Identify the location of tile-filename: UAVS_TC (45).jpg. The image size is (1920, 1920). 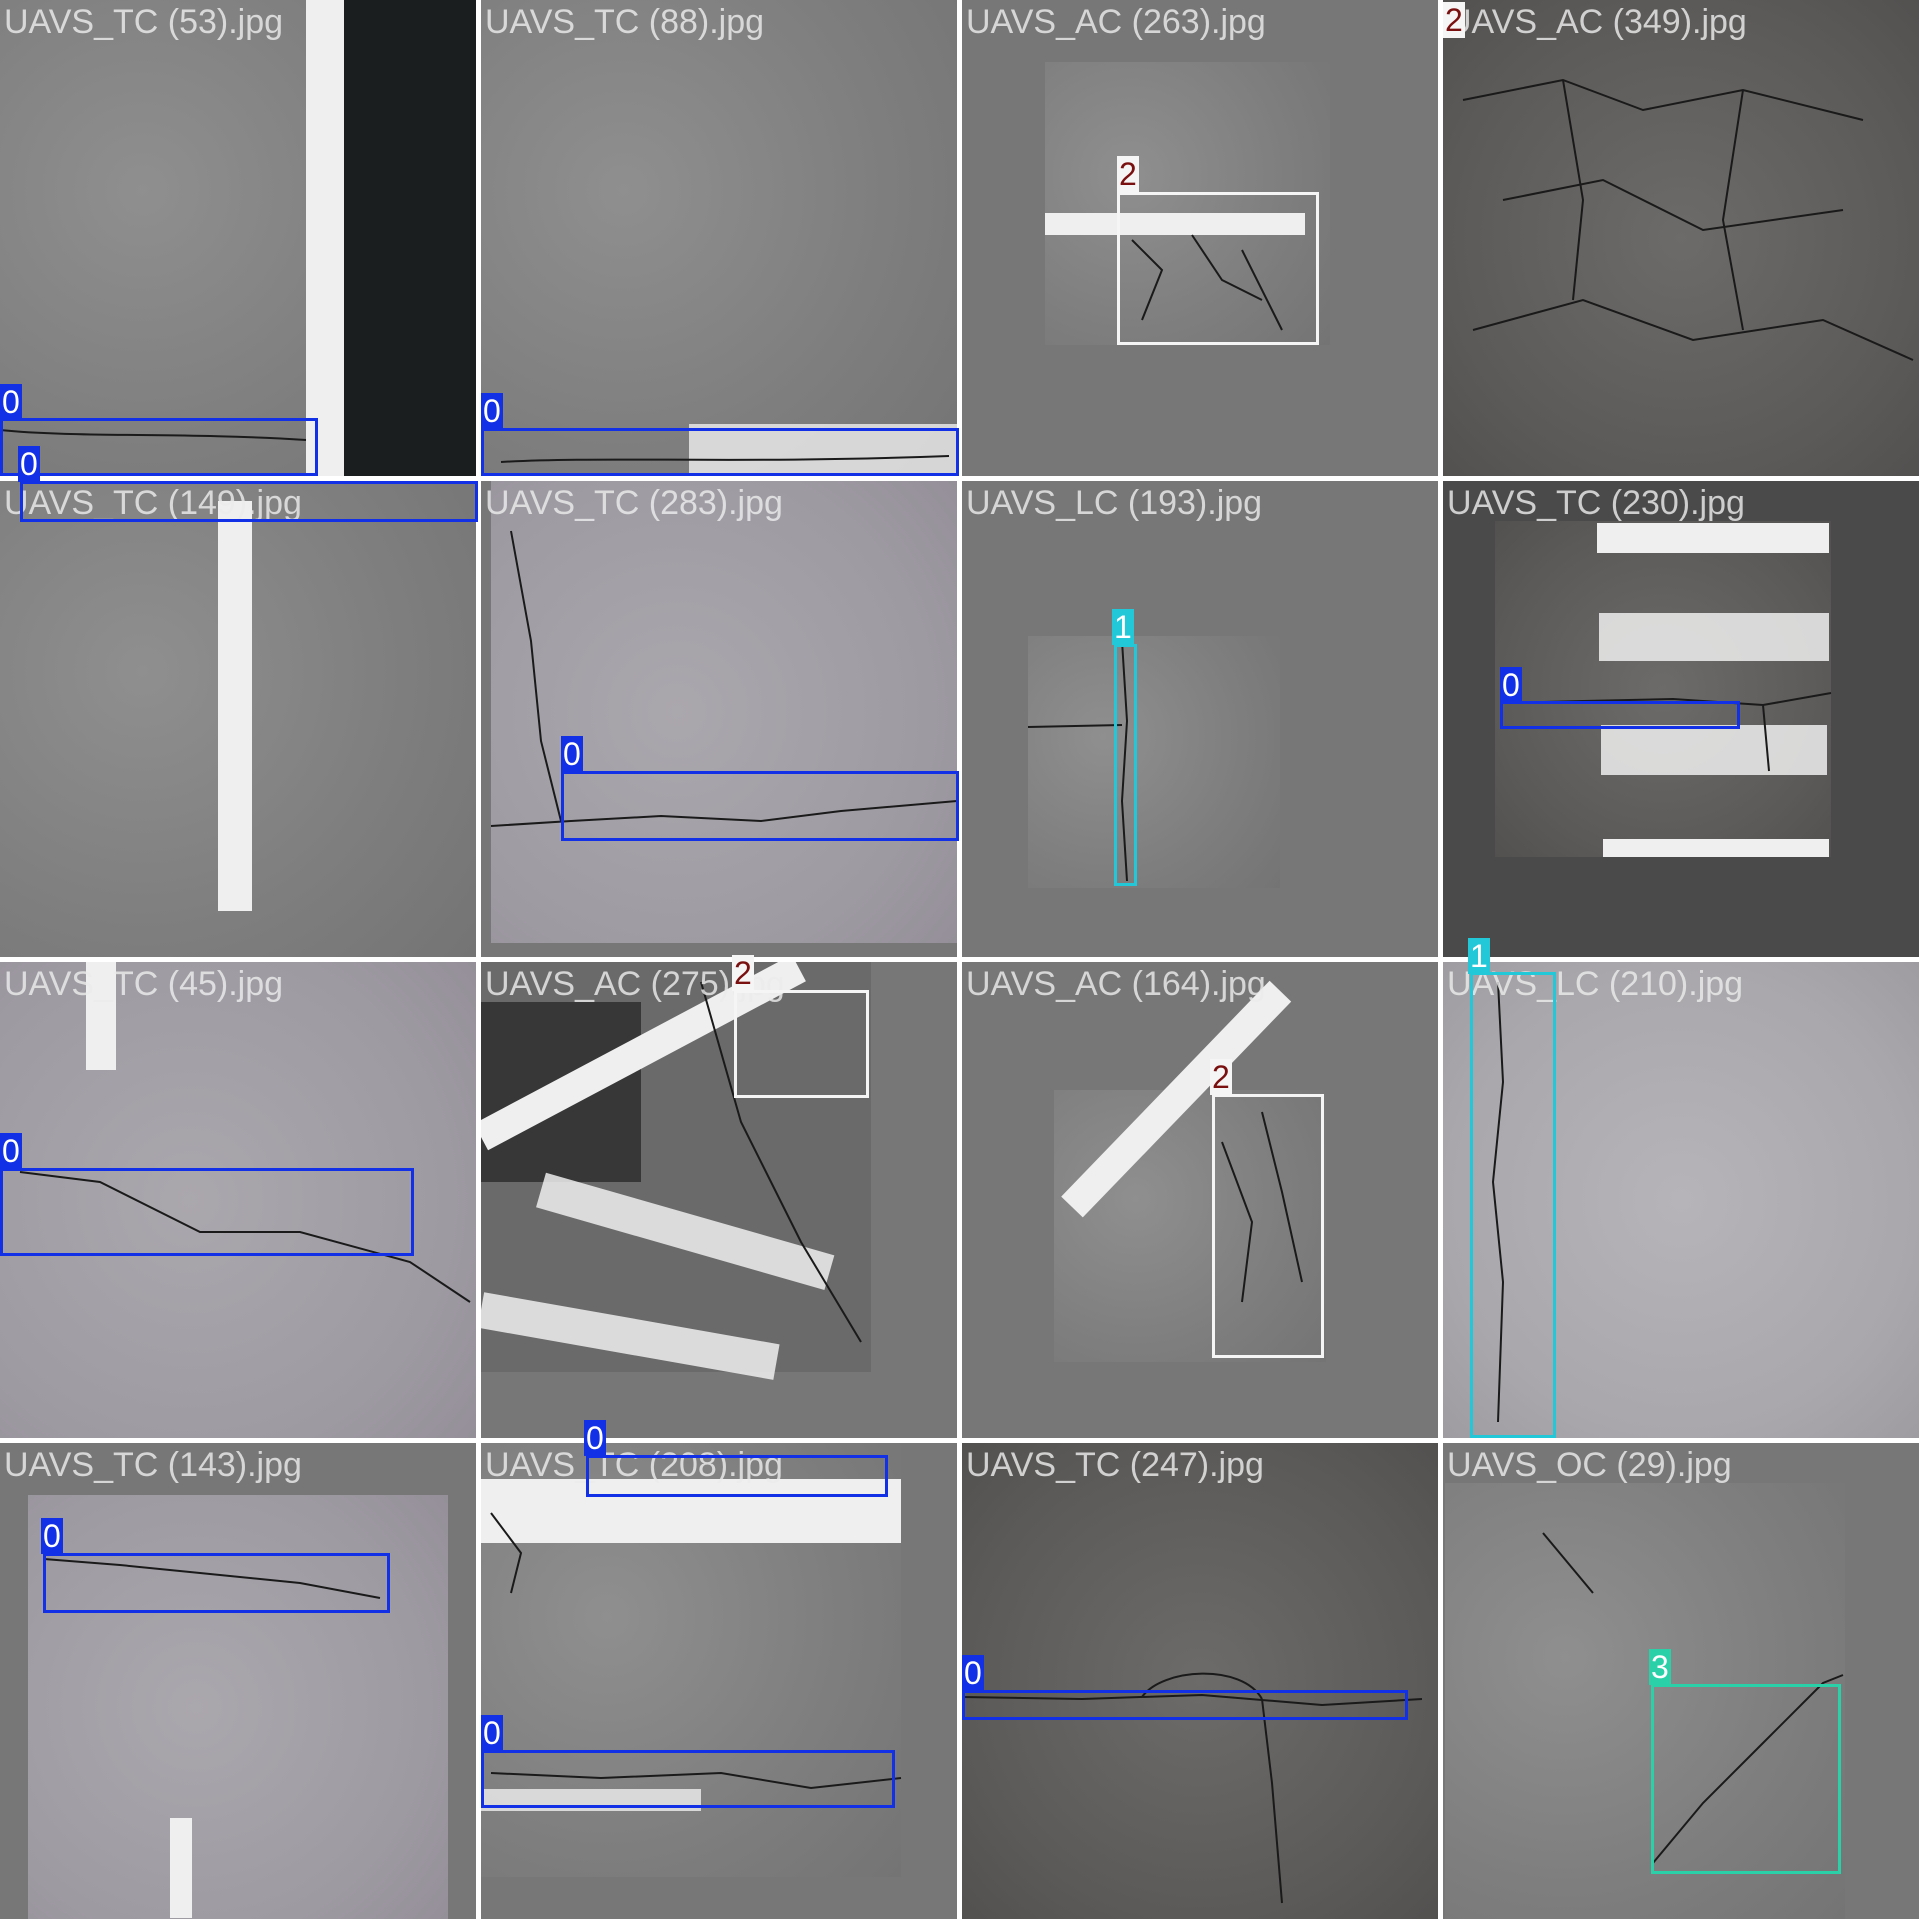
(144, 984).